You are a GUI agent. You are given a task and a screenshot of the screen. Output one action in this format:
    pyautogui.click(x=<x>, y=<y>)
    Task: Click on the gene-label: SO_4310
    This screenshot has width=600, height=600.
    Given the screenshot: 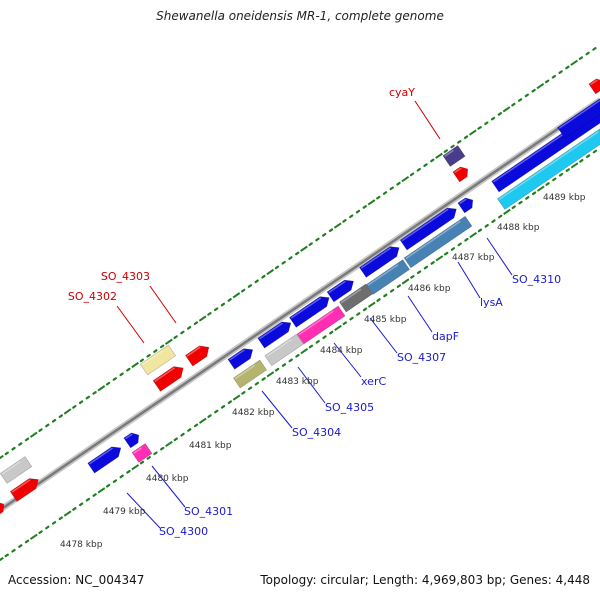 What is the action you would take?
    pyautogui.click(x=536, y=279)
    